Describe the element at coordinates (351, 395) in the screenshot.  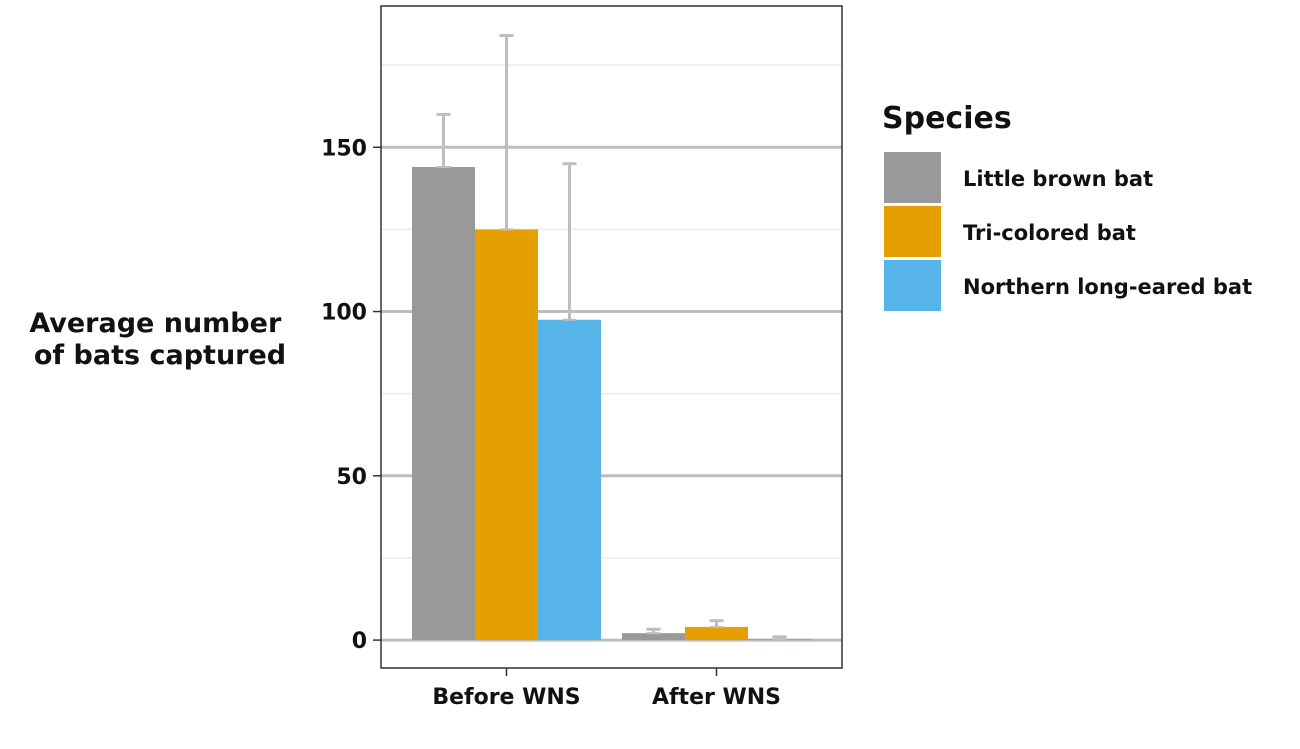
I see `y-axis: 0 50 100 150` at that location.